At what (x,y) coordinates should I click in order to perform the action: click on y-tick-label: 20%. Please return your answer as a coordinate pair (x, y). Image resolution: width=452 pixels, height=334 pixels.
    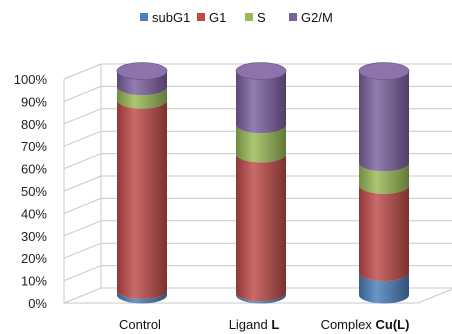
    Looking at the image, I should click on (34, 258).